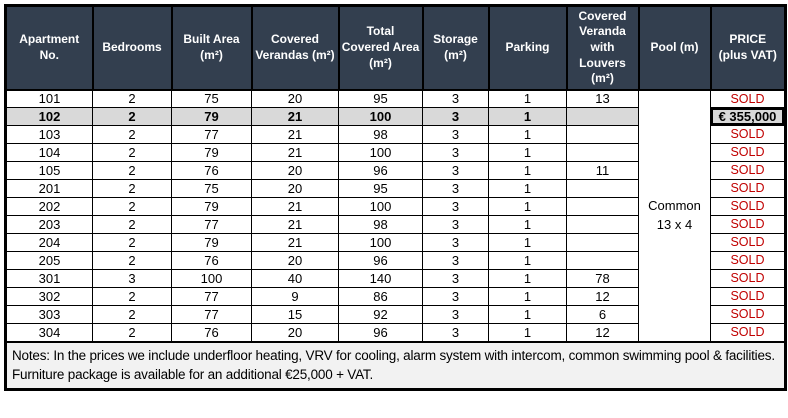  I want to click on column-header-price: PRICE (plus VAT), so click(748, 47).